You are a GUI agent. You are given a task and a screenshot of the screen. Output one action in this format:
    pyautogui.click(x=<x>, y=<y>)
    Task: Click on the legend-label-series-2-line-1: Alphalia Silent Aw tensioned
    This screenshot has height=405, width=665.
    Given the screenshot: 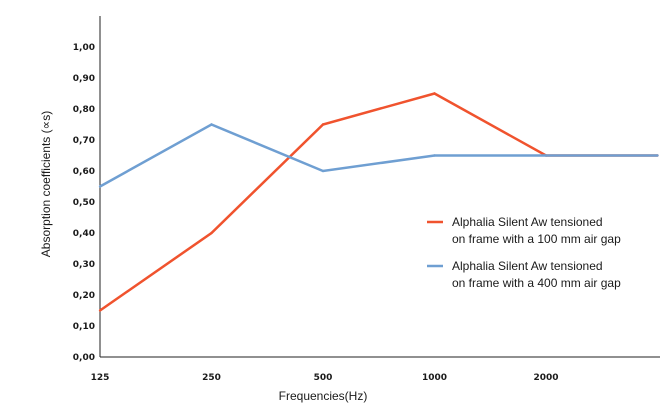 What is the action you would take?
    pyautogui.click(x=527, y=266)
    